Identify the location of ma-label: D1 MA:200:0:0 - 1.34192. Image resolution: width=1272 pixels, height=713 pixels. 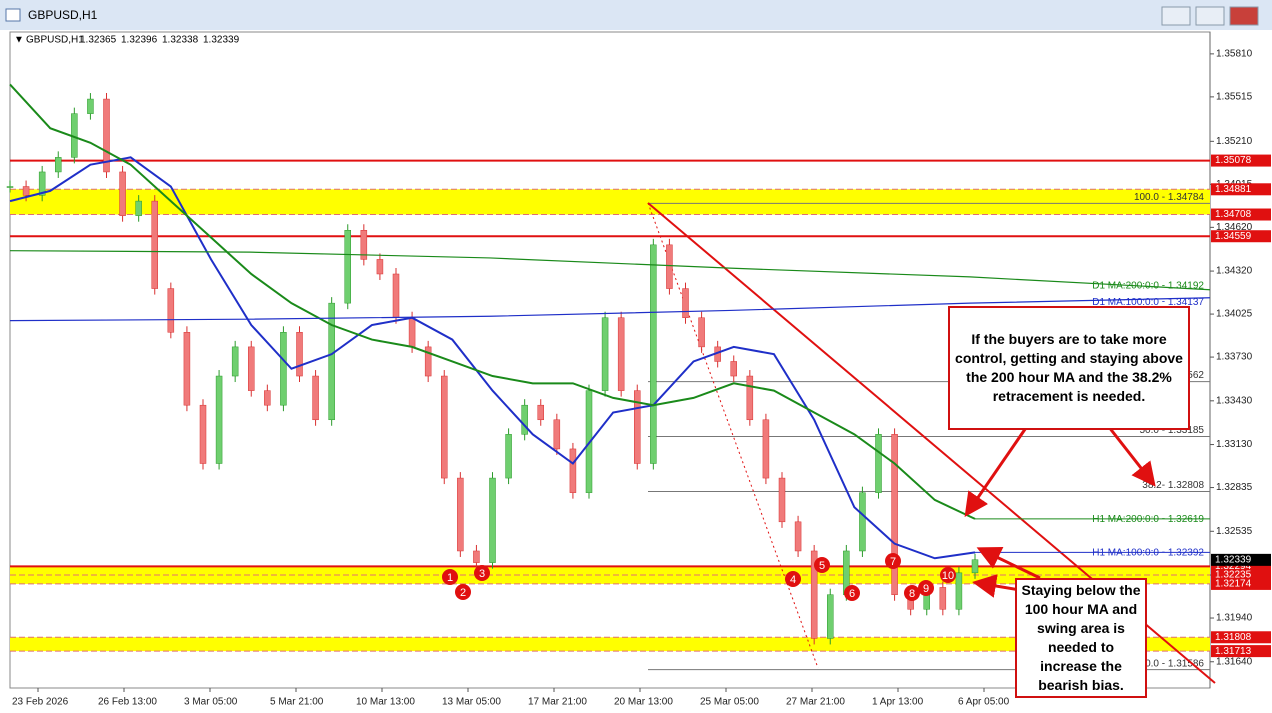
(1148, 285).